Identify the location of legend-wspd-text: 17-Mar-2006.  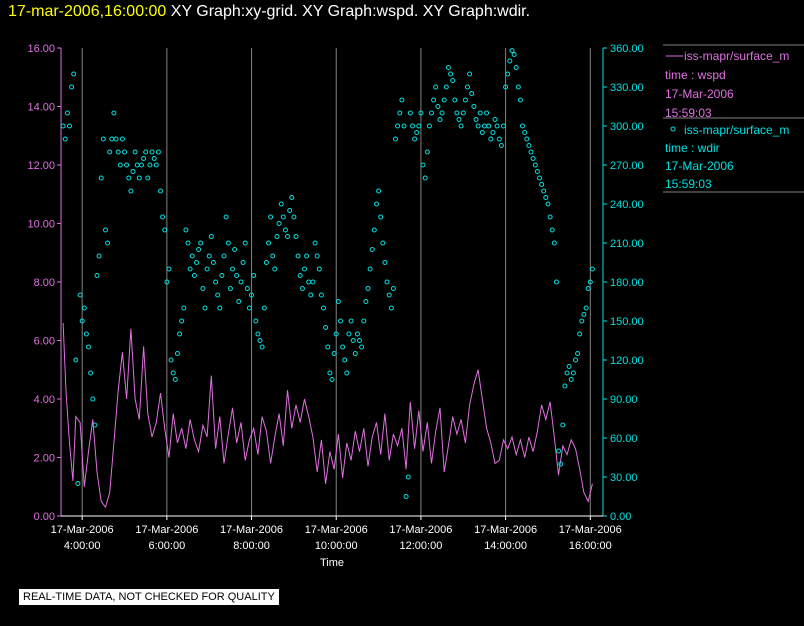
(699, 94).